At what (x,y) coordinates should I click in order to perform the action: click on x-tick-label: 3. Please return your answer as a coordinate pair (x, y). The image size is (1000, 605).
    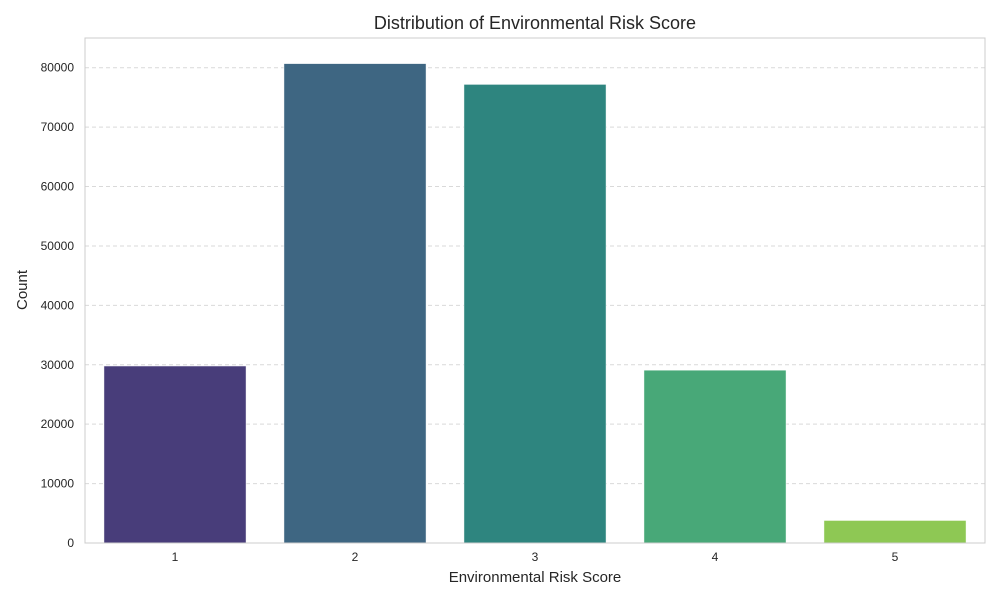
    Looking at the image, I should click on (535, 557).